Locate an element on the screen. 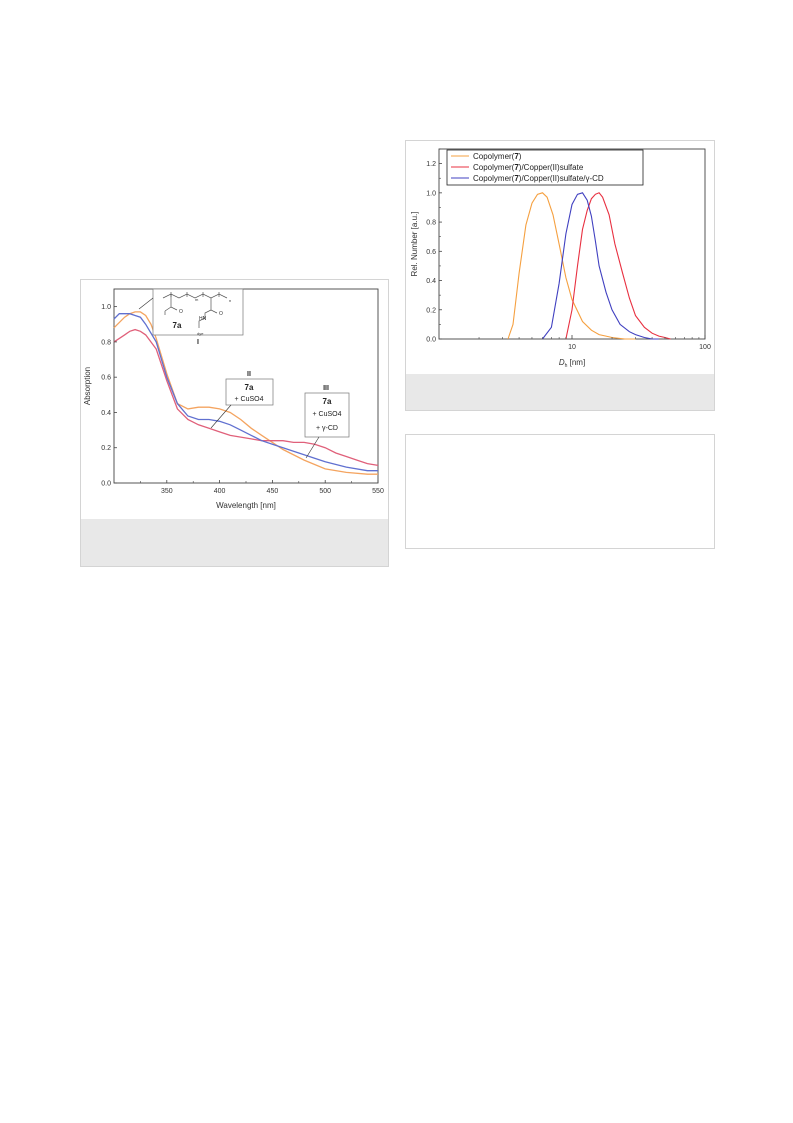  uv-x-tick-label: 450 is located at coordinates (273, 491).